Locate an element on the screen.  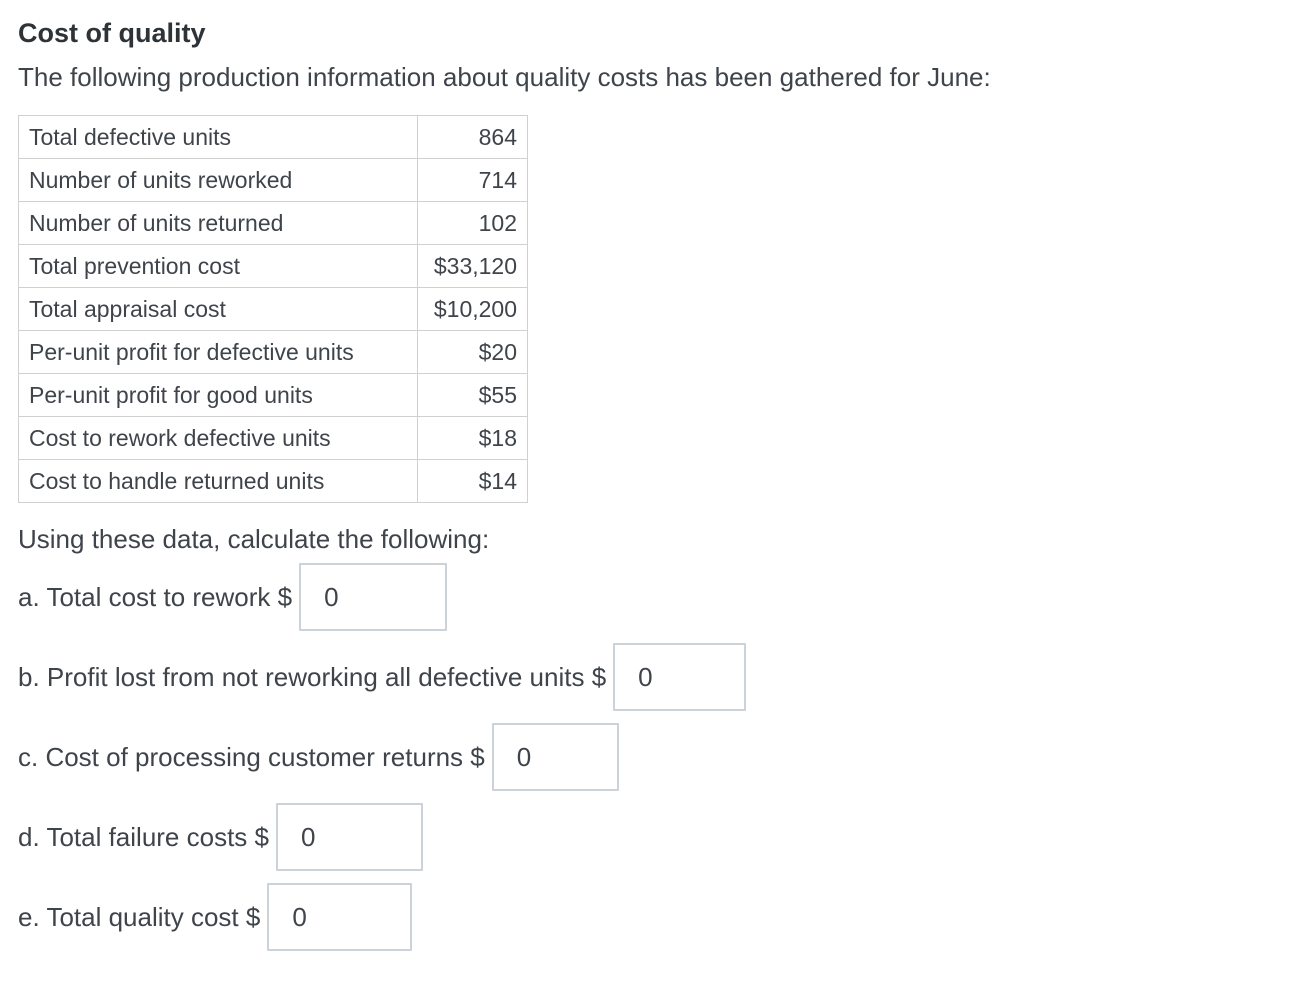
row-value: $20 is located at coordinates (472, 352).